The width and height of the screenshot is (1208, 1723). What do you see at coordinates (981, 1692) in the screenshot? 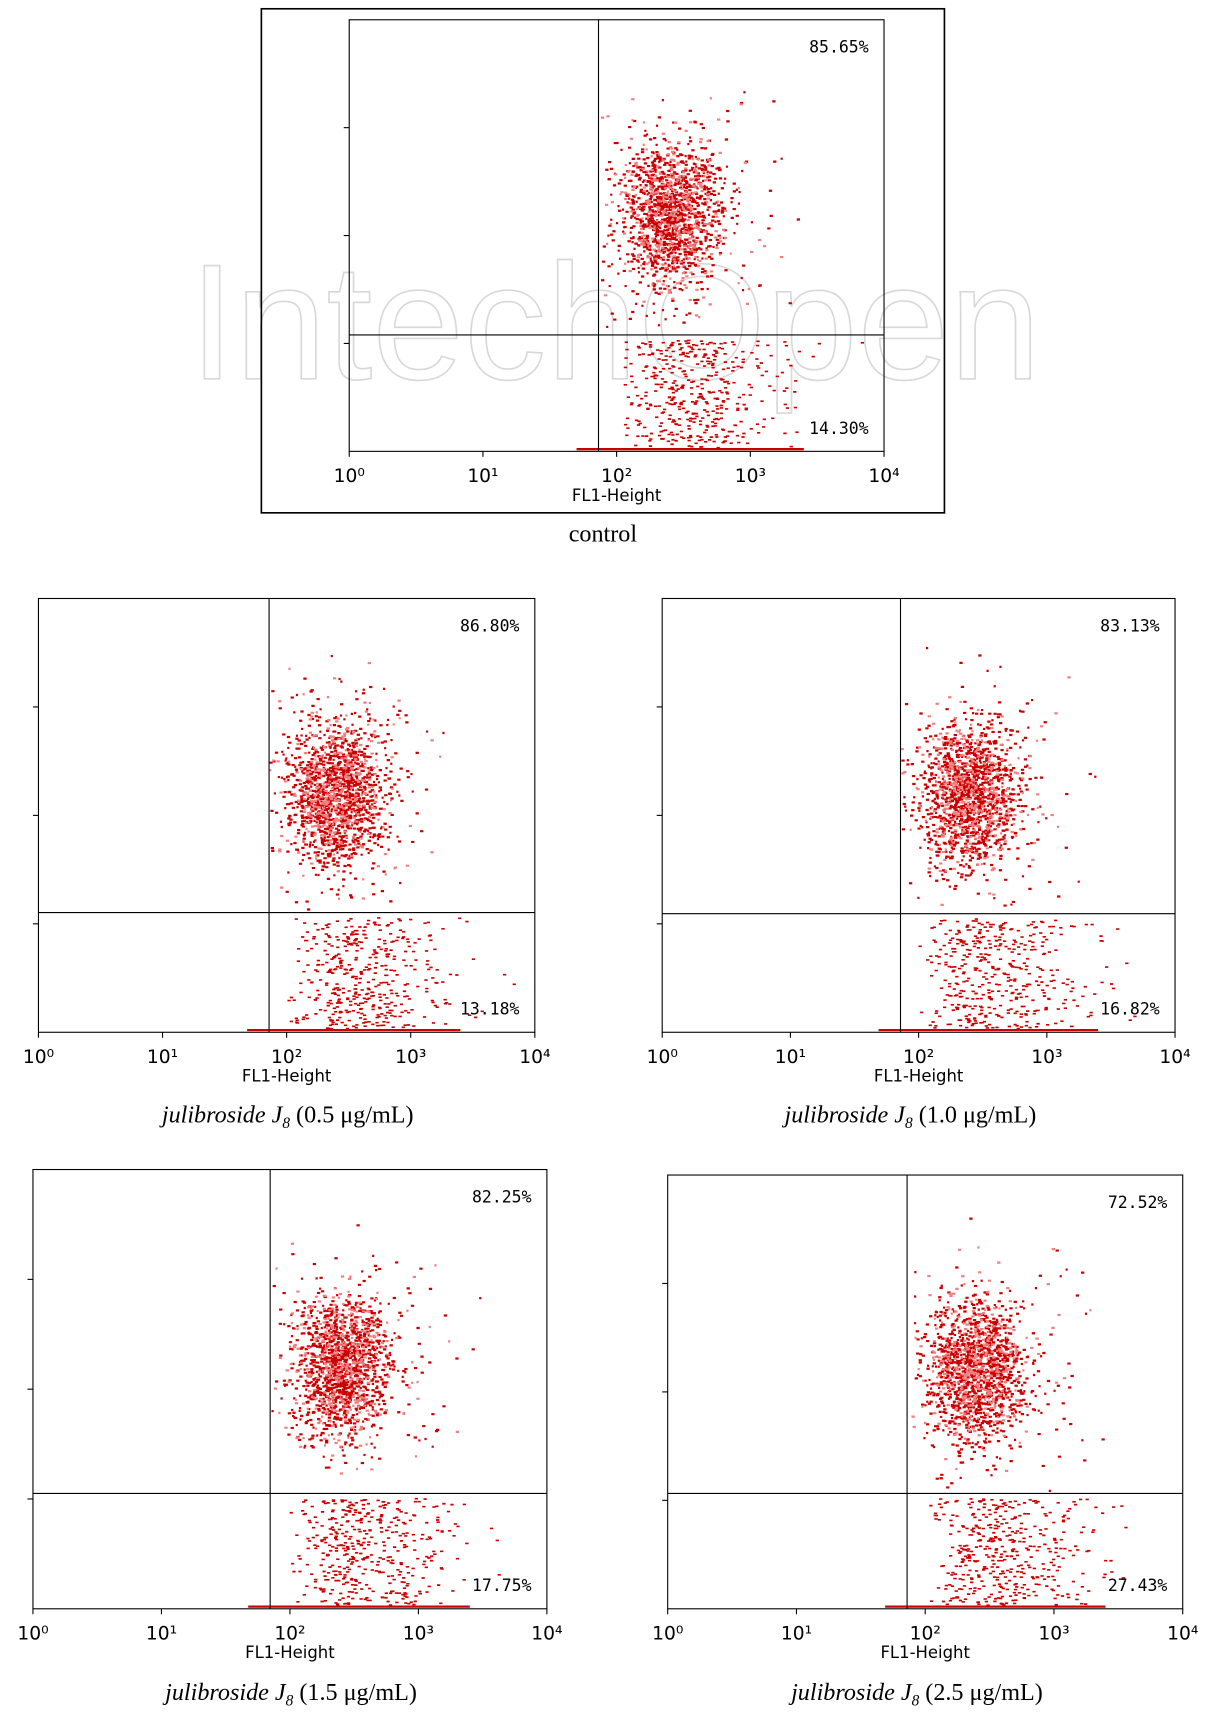
I see `caption-dose: (2.5 μg/mL)` at bounding box center [981, 1692].